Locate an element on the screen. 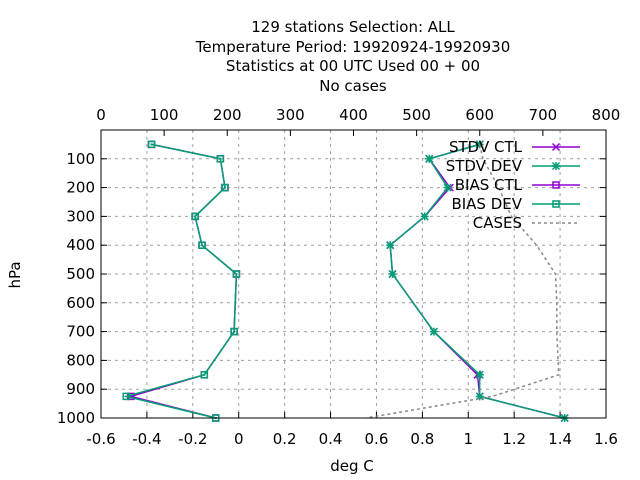 The width and height of the screenshot is (640, 480). title-line-1: 129 stations Selection: ALL is located at coordinates (353, 27).